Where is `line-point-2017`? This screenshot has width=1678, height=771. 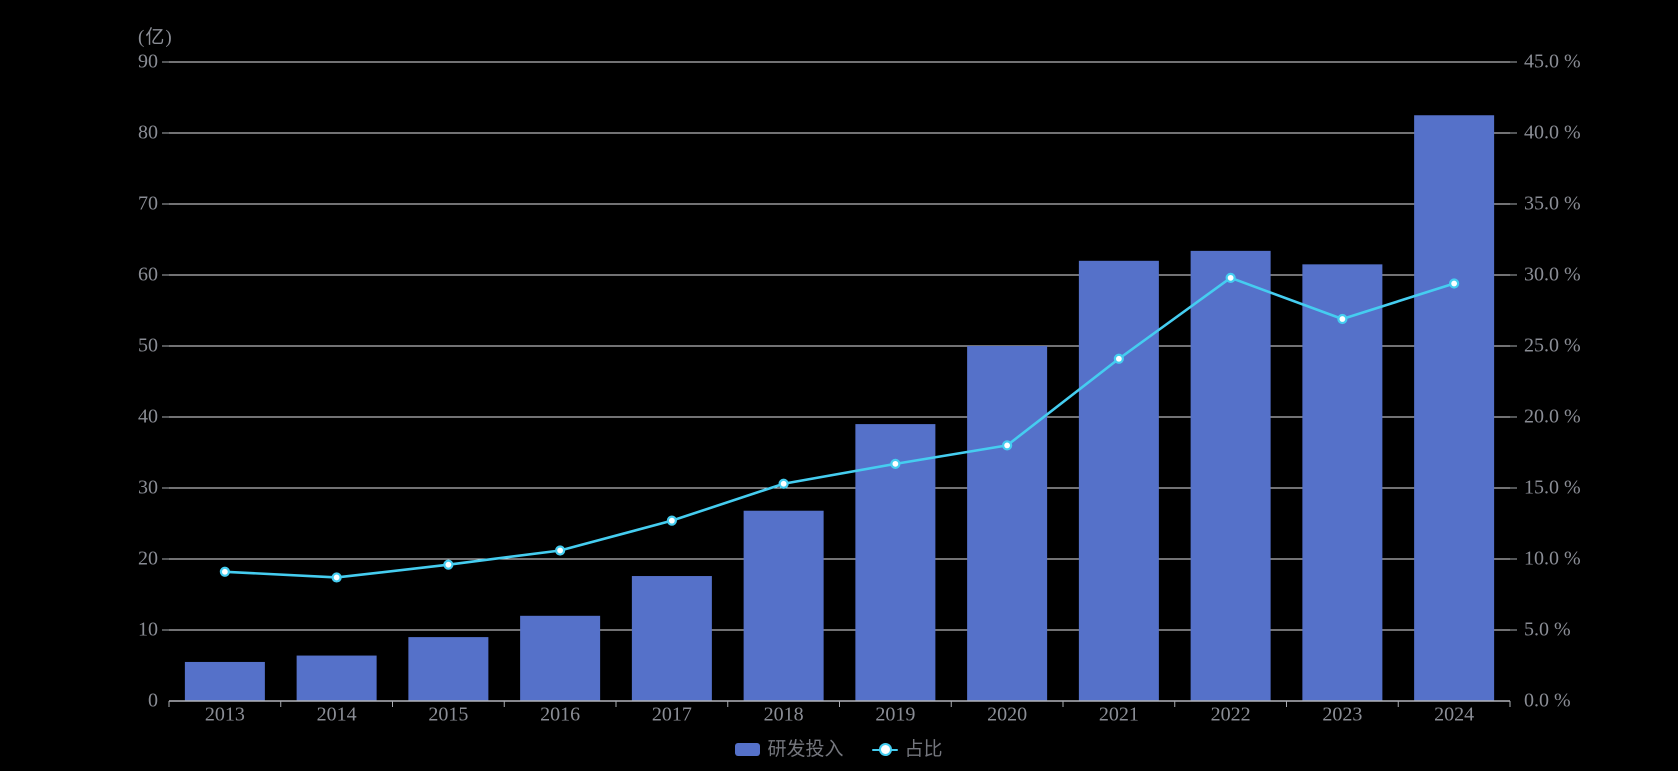 line-point-2017 is located at coordinates (671, 520).